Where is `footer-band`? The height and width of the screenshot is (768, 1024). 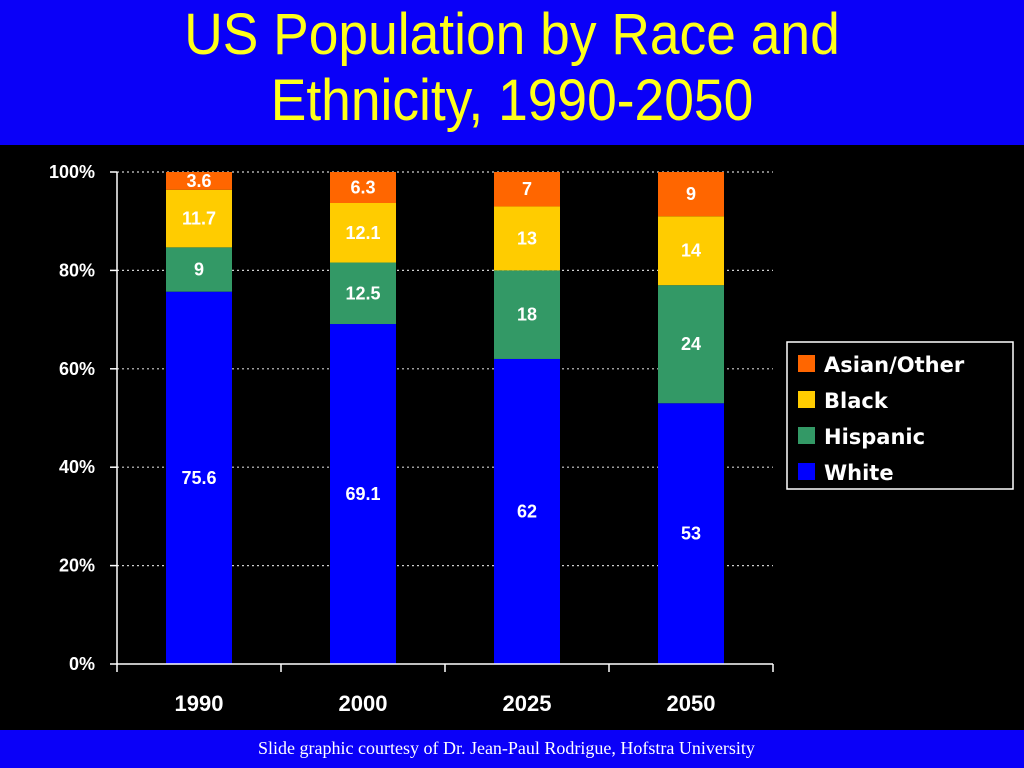
footer-band is located at coordinates (512, 749).